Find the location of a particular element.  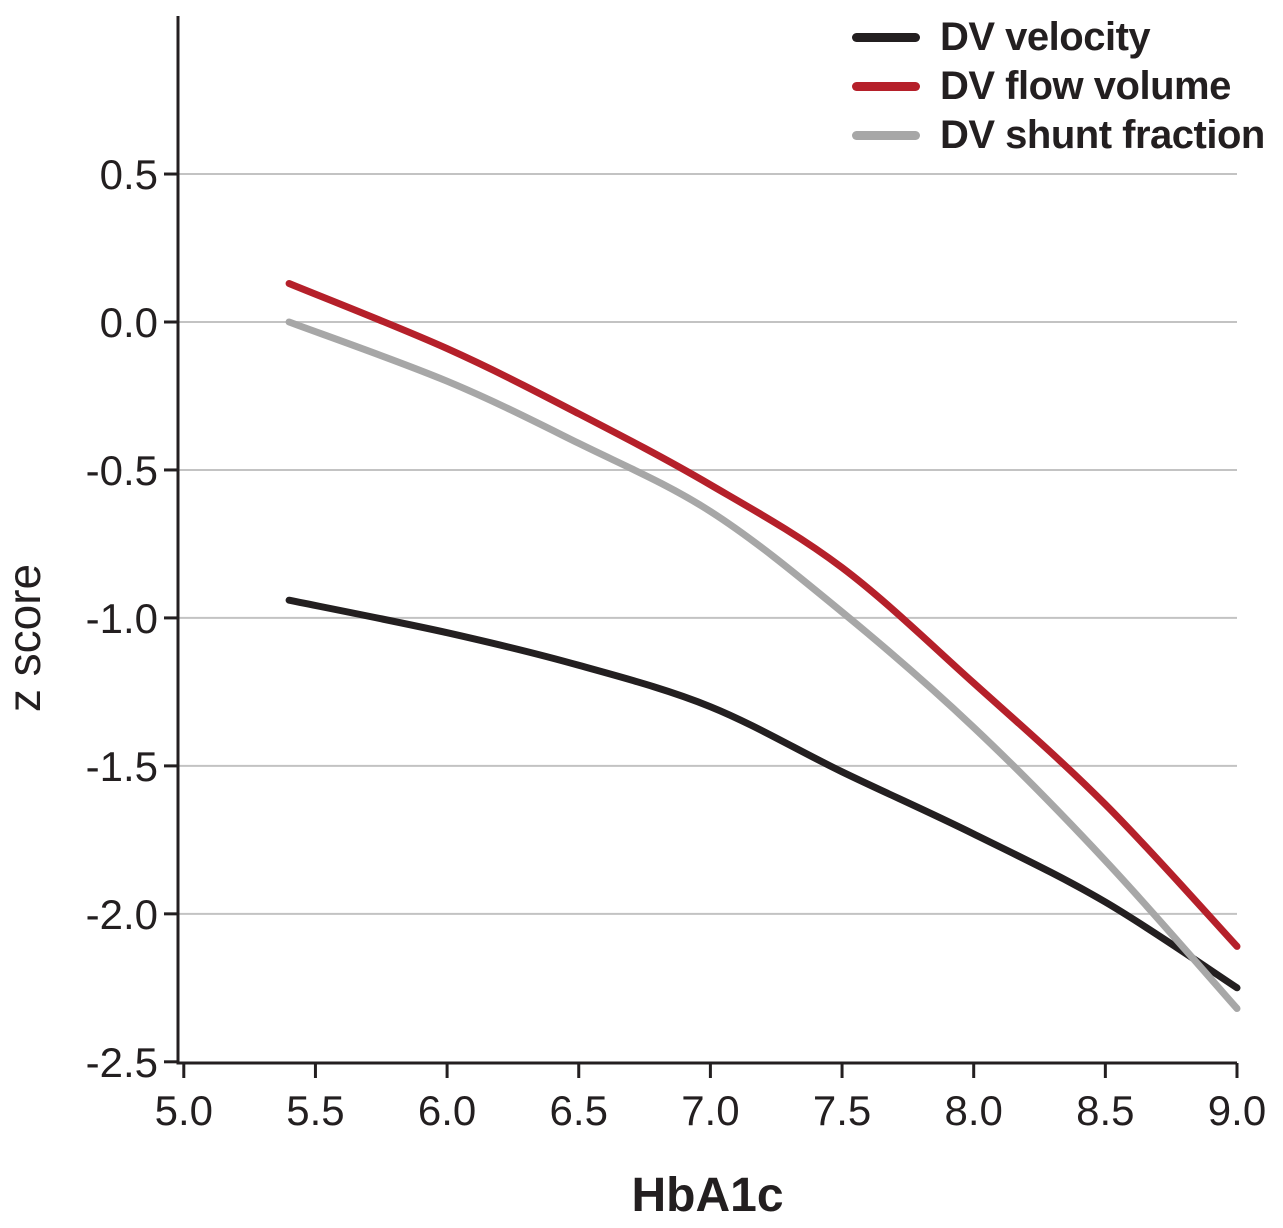

legend-label: DV flow volume is located at coordinates (1085, 86).